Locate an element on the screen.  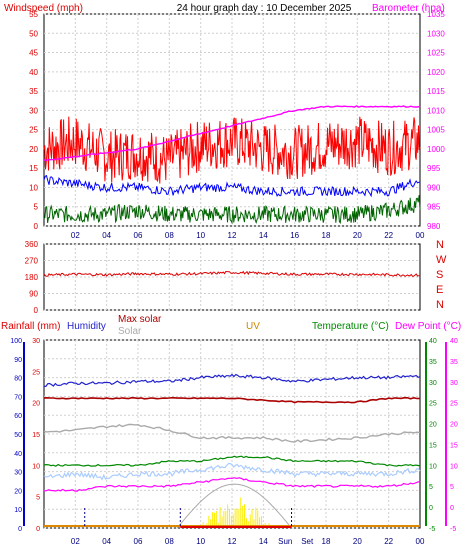
compass-label: E is located at coordinates (439, 290).